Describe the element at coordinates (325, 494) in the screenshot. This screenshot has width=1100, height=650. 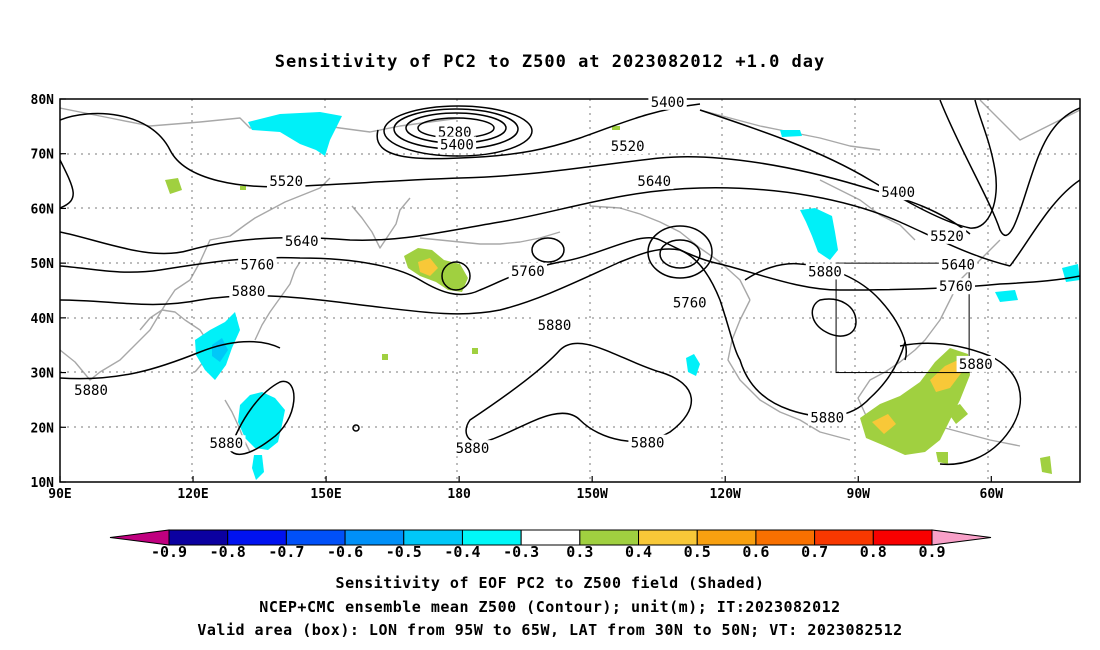
I see `lon-tick-label: 150E` at that location.